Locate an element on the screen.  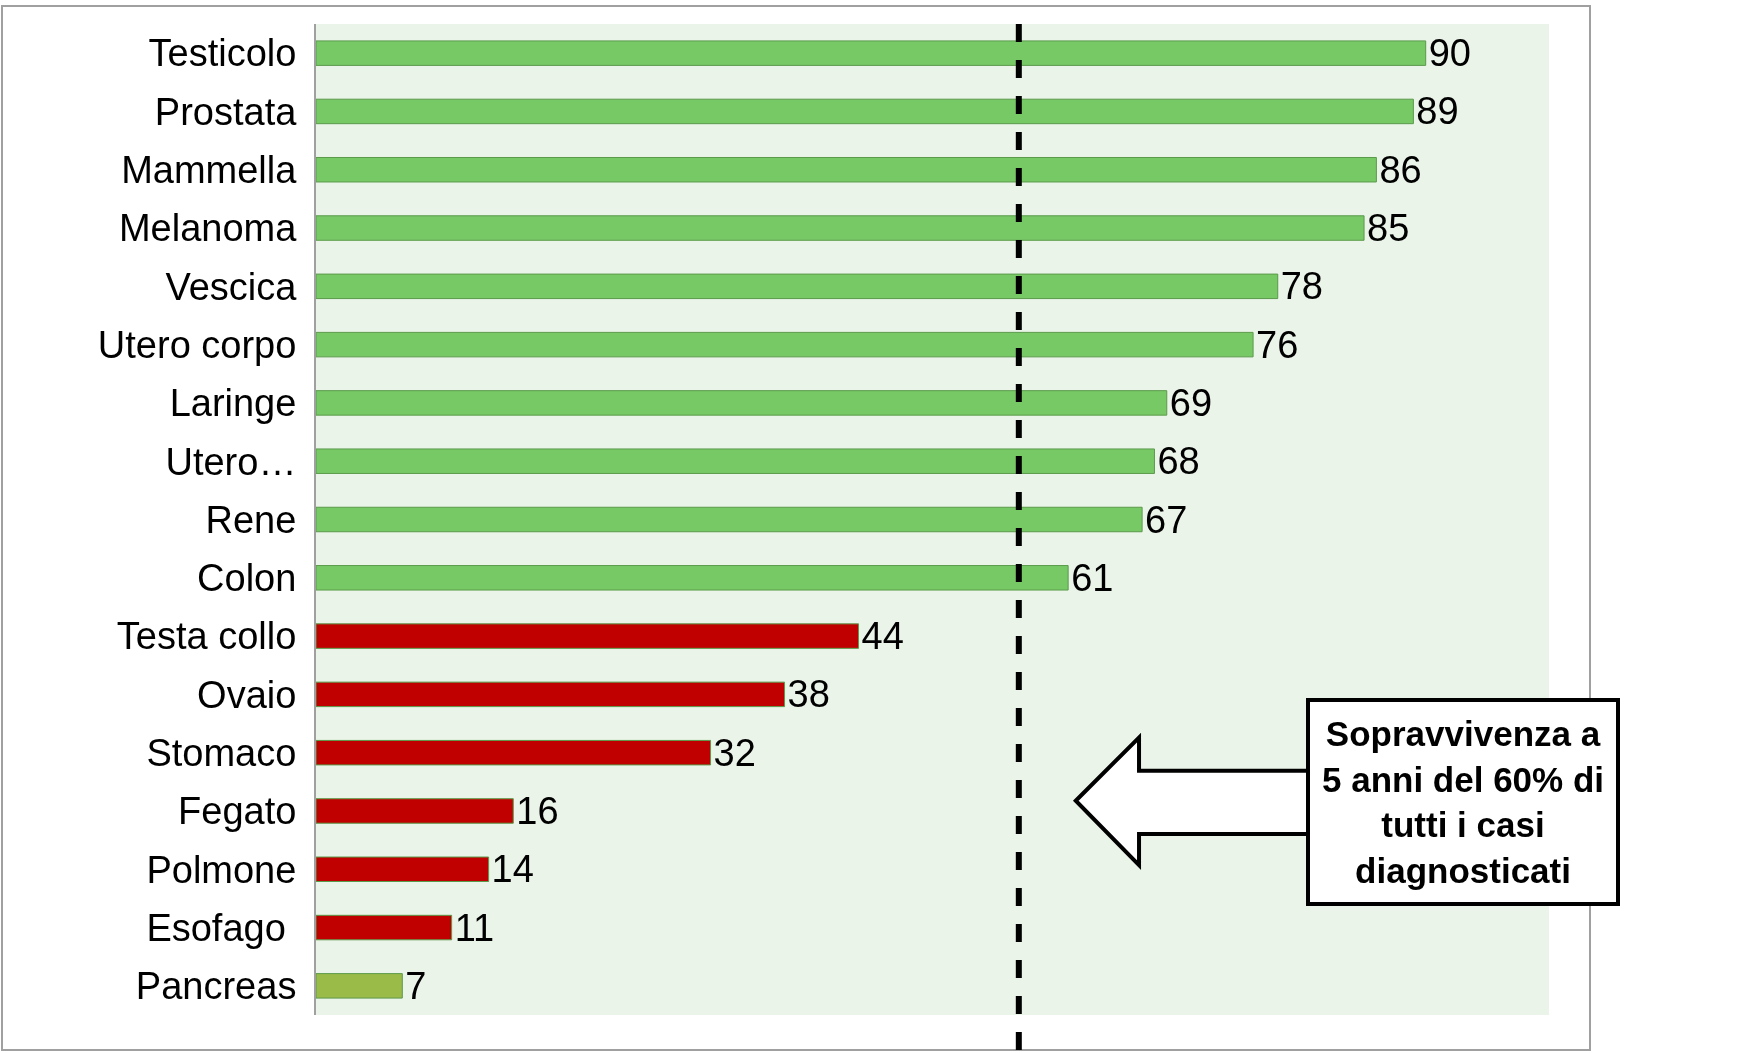
y-tick-label: Vescica is located at coordinates (231, 286).